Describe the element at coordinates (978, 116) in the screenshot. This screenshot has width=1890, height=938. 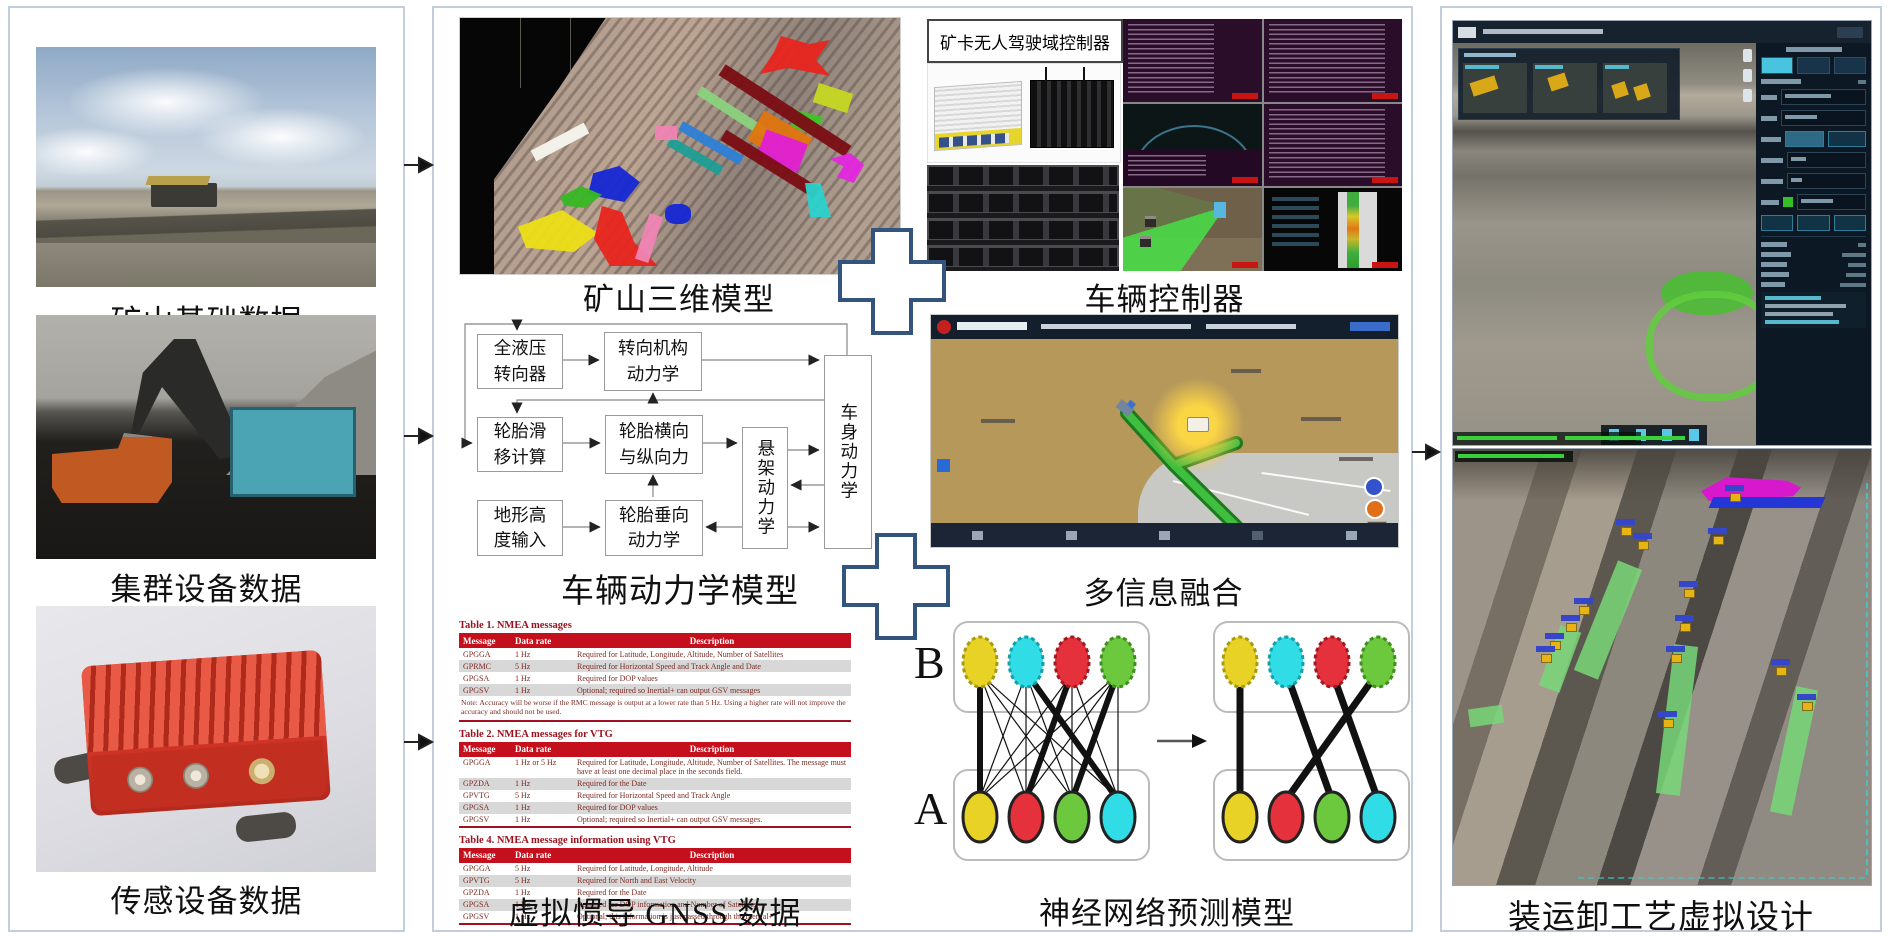
I see `controller-unit-white` at that location.